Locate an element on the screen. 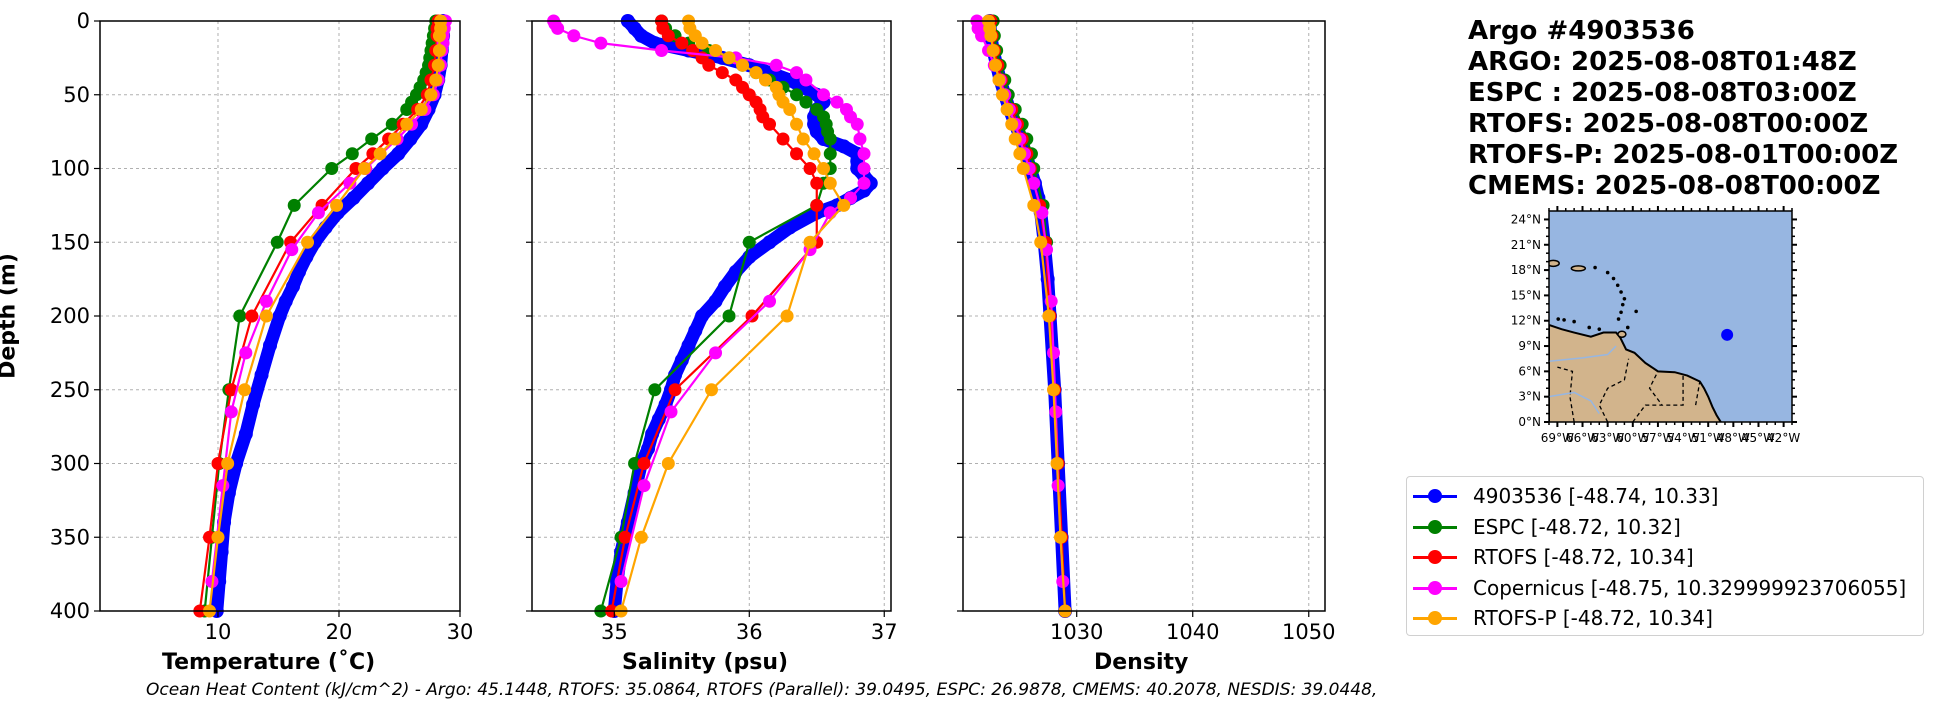 This screenshot has width=1948, height=712. map-lon-label: 66°W is located at coordinates (1582, 438).